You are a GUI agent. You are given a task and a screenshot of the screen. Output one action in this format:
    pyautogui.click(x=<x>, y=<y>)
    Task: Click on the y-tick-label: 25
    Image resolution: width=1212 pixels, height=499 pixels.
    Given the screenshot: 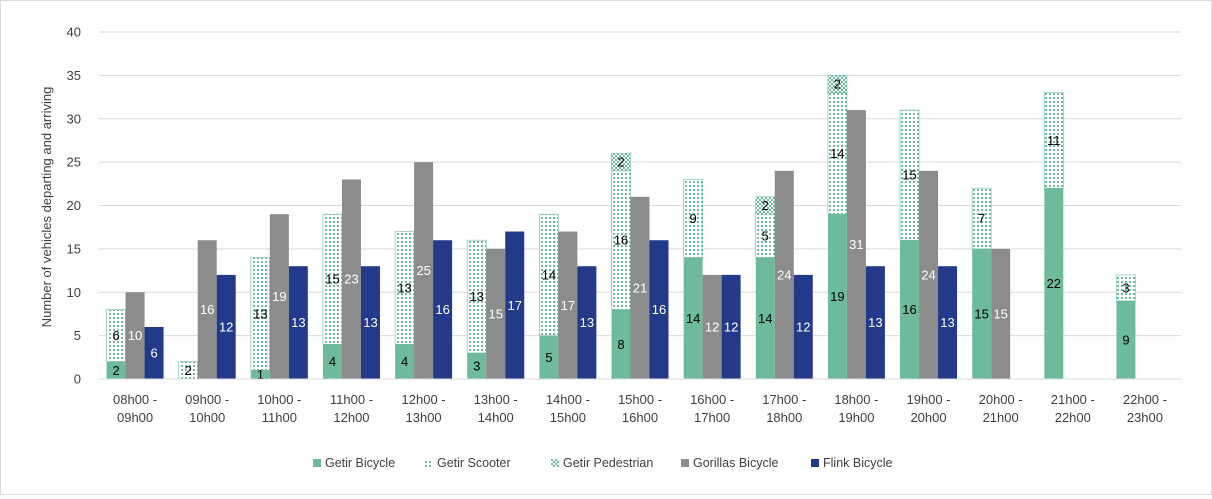 What is the action you would take?
    pyautogui.click(x=74, y=162)
    